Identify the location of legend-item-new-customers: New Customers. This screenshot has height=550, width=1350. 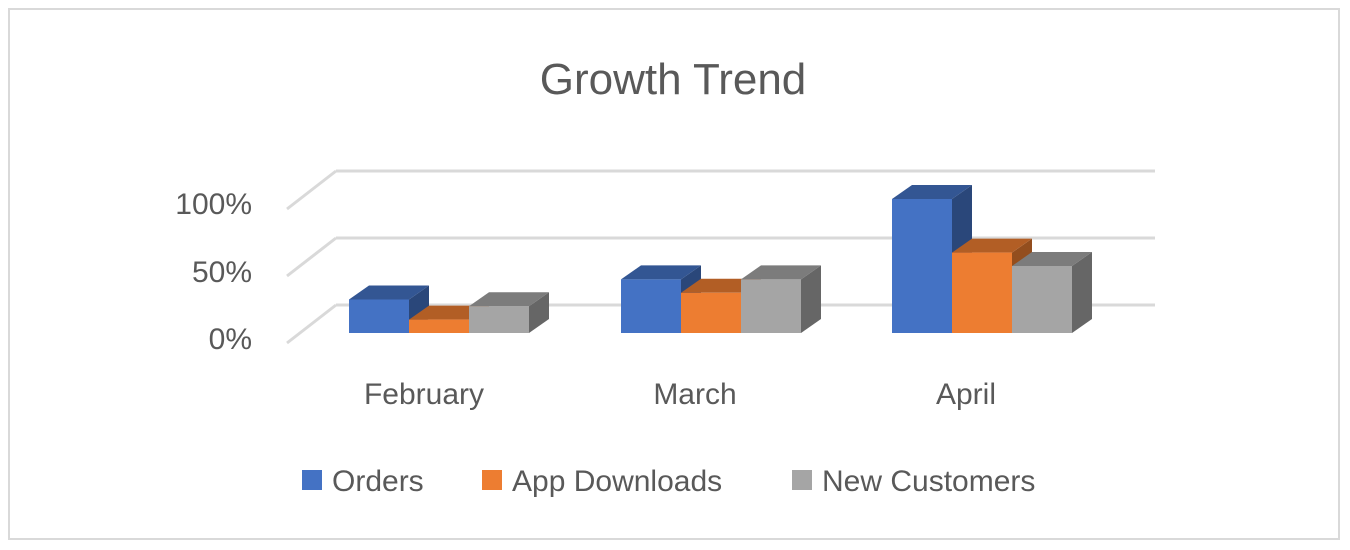
(913, 481).